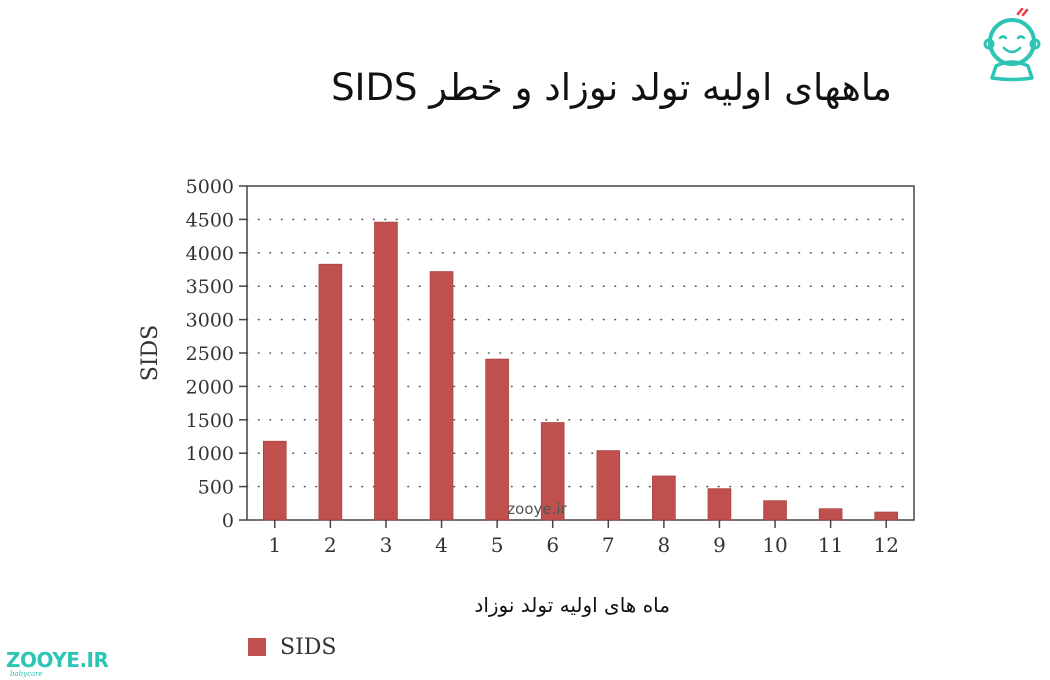 The height and width of the screenshot is (680, 1050). Describe the element at coordinates (210, 321) in the screenshot. I see `y-tick-label: 3000` at that location.